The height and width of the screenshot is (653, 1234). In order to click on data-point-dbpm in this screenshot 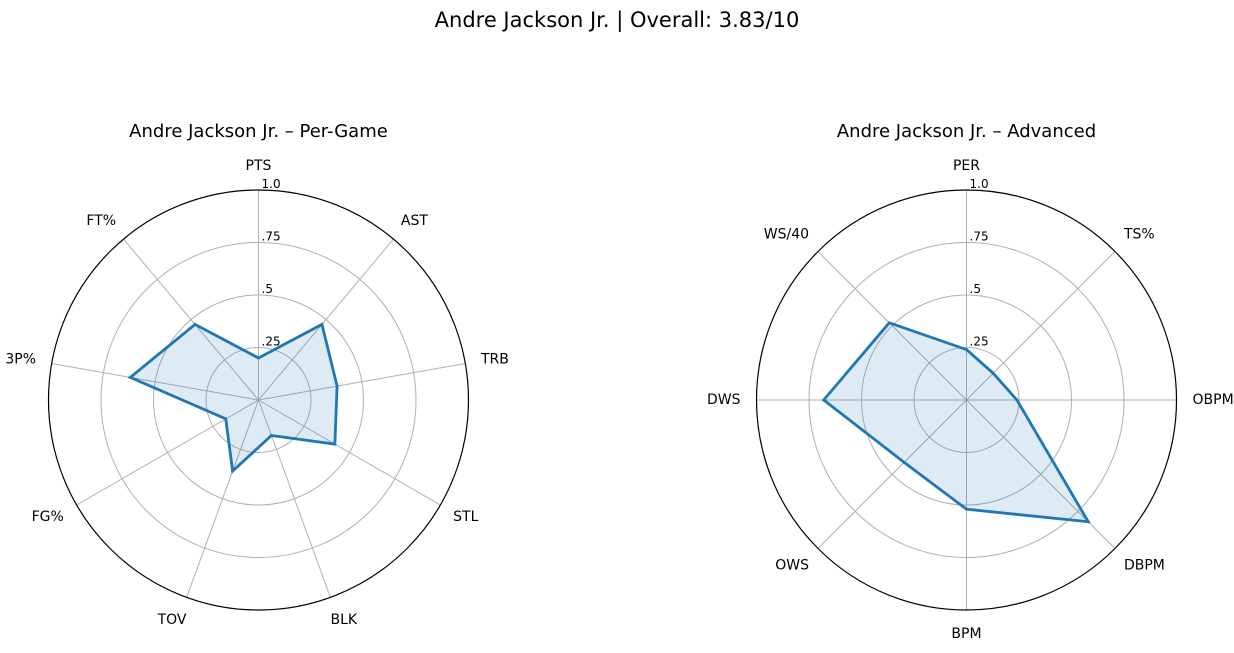, I will do `click(1088, 522)`.